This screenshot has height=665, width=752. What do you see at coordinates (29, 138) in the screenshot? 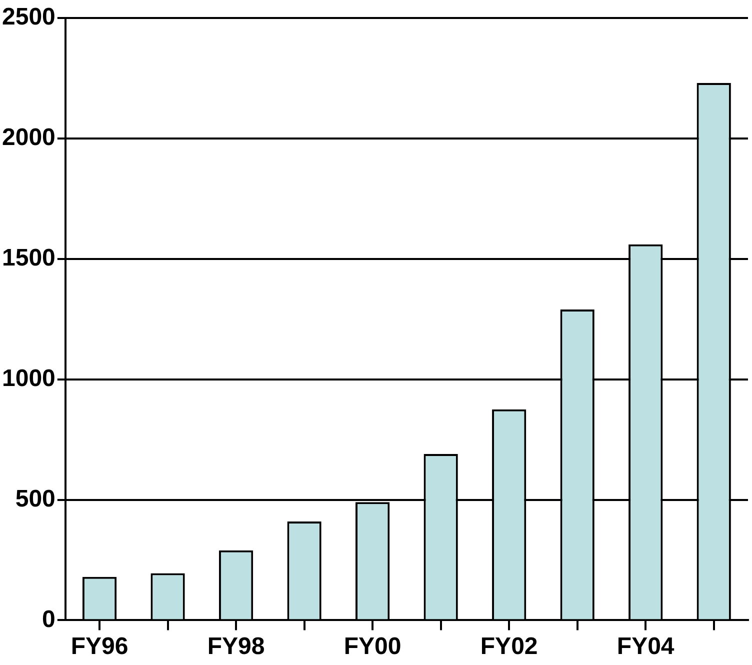
I see `y-tick-label: 2000` at bounding box center [29, 138].